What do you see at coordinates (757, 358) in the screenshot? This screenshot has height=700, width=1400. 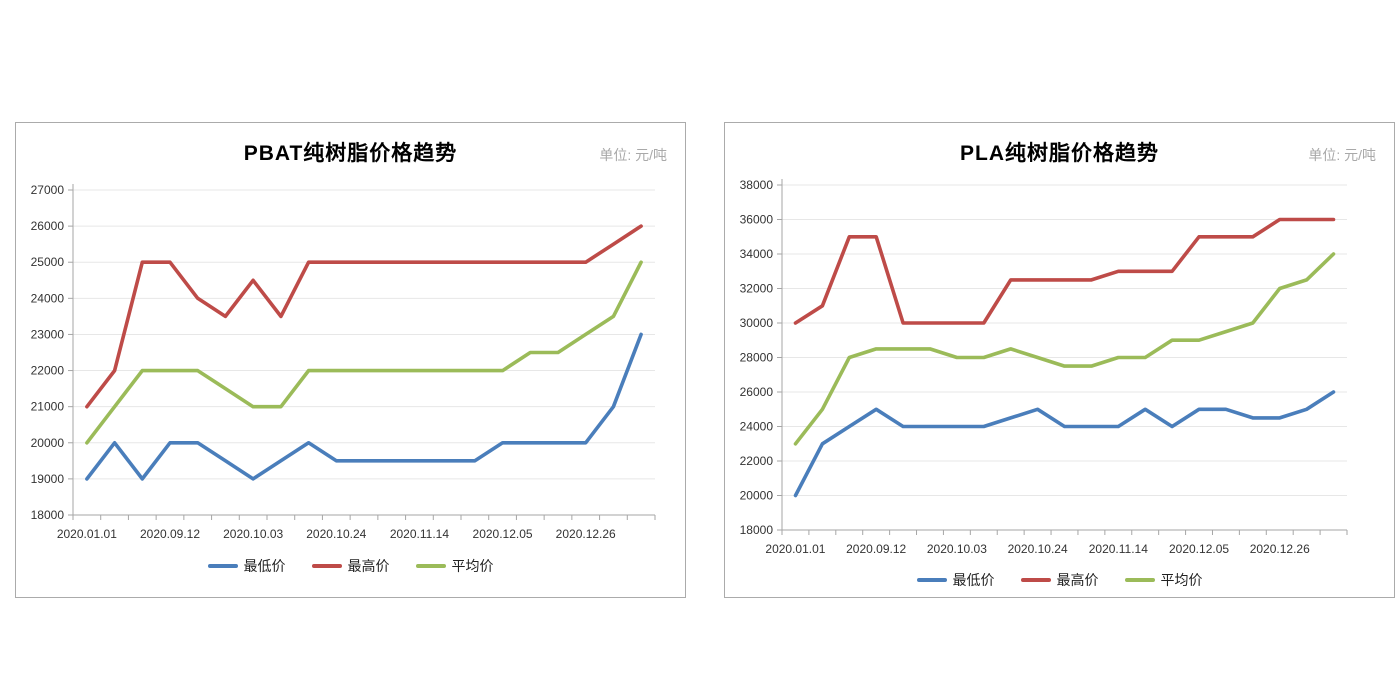 I see `y-tick-label: 28000` at bounding box center [757, 358].